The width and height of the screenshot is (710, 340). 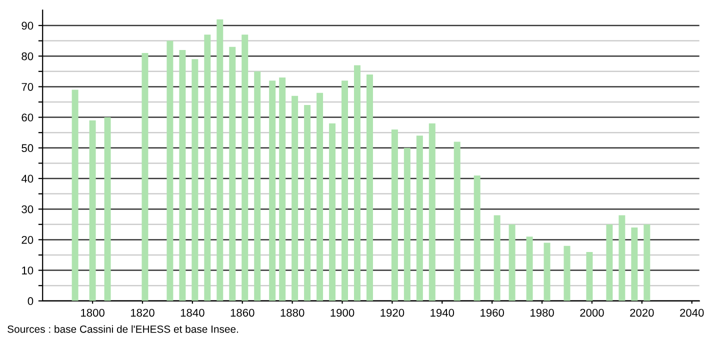 I want to click on y-tick-label: 90, so click(x=28, y=26).